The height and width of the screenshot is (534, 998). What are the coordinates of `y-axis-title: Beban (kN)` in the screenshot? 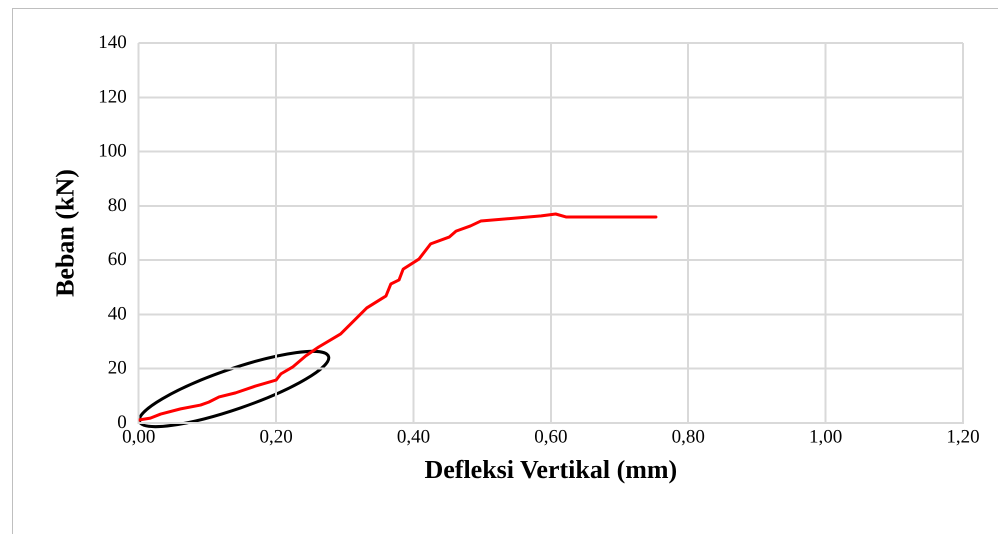 It's located at (65, 233).